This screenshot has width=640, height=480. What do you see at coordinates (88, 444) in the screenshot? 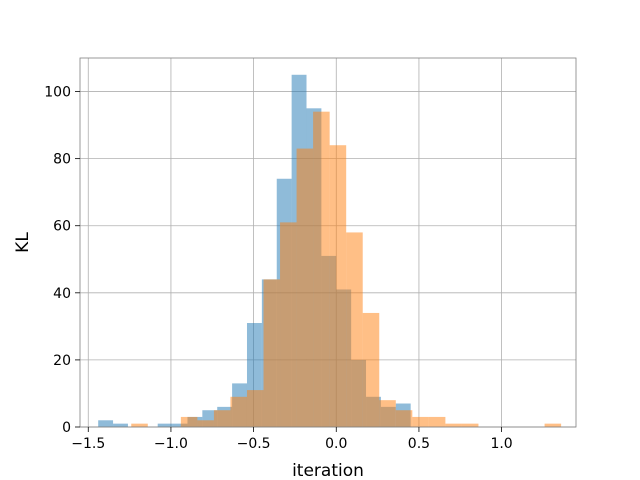
I see `x-tick-label-0: −1.5` at bounding box center [88, 444].